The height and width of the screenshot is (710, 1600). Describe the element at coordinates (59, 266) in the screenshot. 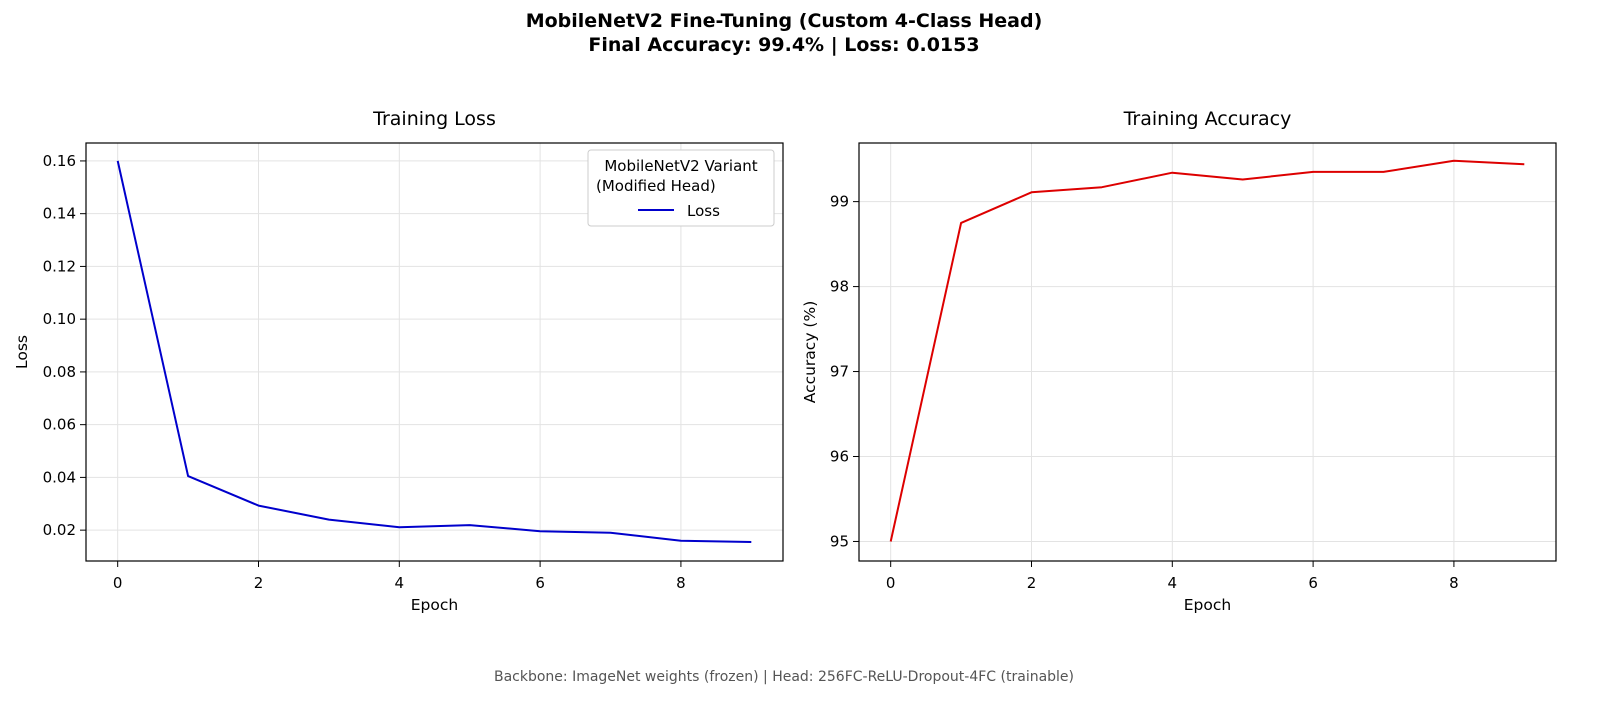

I see `loss-ytick-label: 0.12` at that location.